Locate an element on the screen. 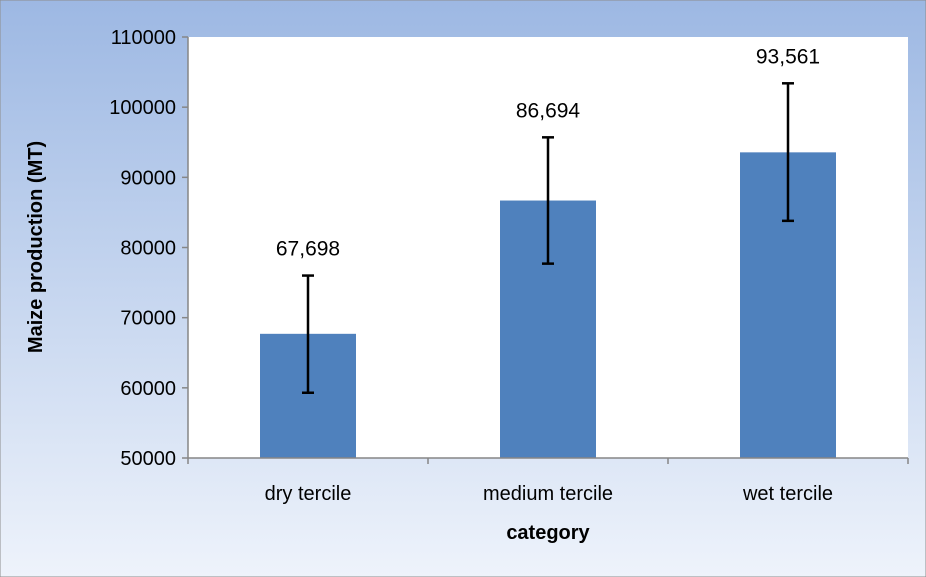 This screenshot has width=926, height=577. data-label: 86,694 is located at coordinates (548, 110).